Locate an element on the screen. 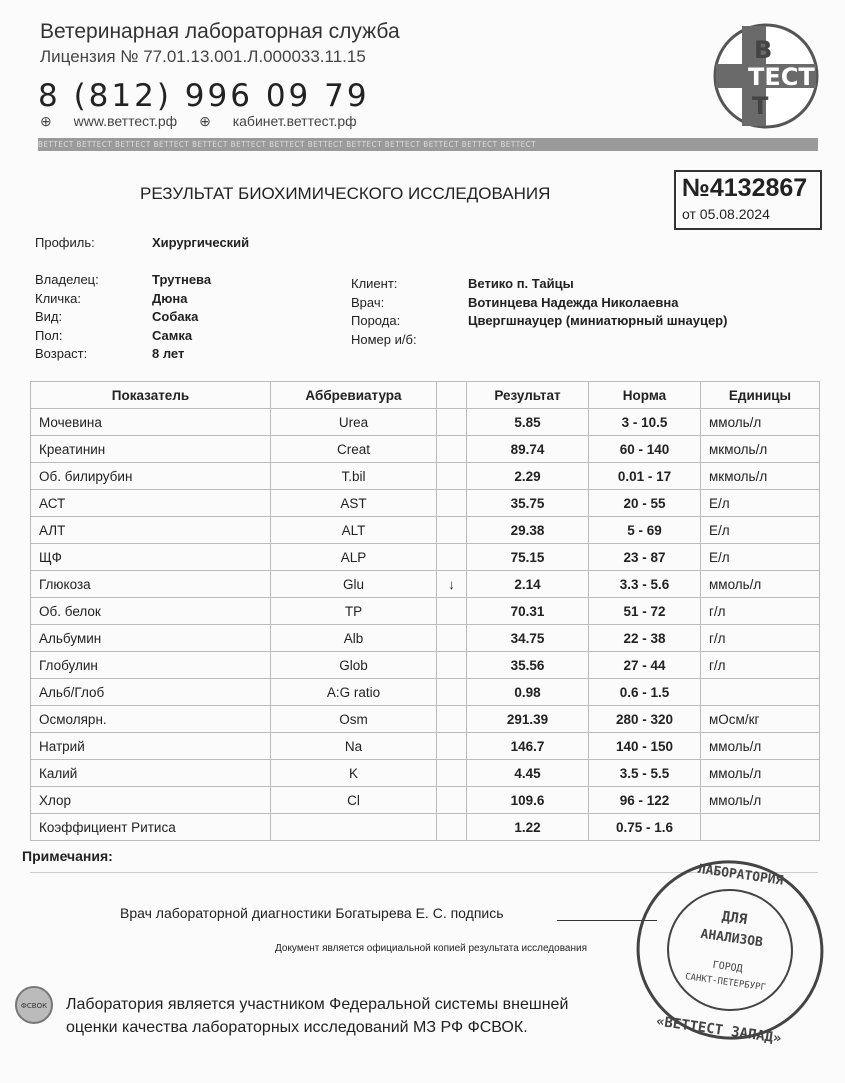 The image size is (845, 1083). cell-result: 75.15 is located at coordinates (527, 557).